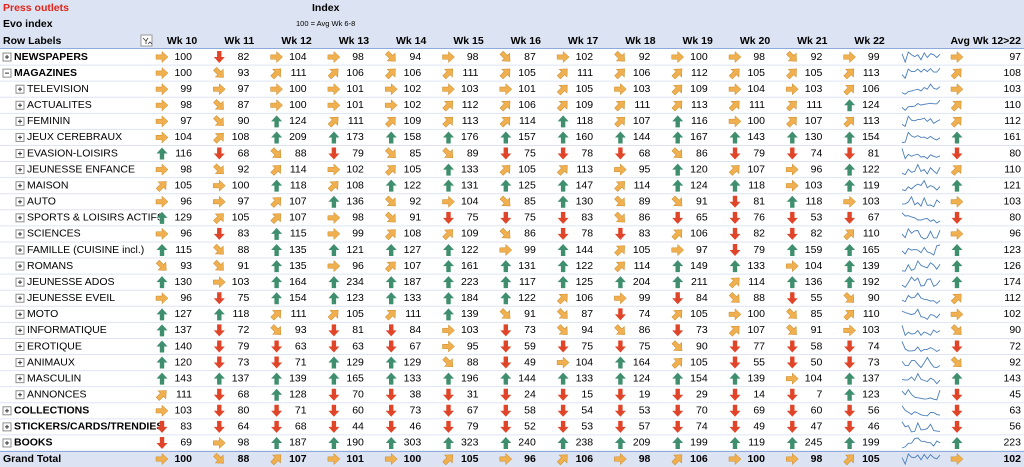  Describe the element at coordinates (326, 8) in the screenshot. I see `index-label: Index` at that location.